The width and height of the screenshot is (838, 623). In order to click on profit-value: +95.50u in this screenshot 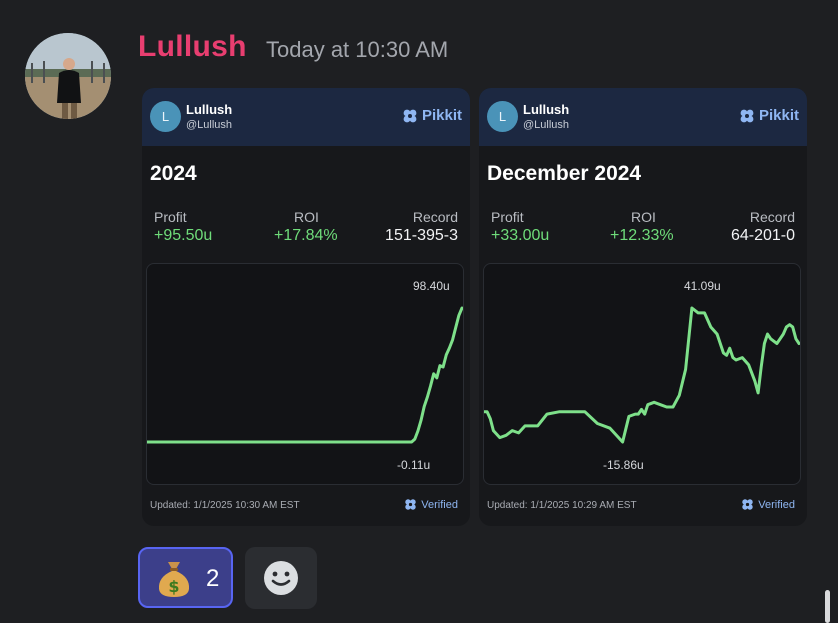, I will do `click(183, 235)`.